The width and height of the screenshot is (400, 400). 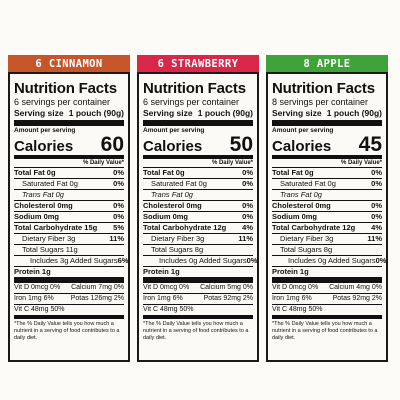 What do you see at coordinates (198, 299) in the screenshot?
I see `vitamin-row-2: Iron 1mg 6% Potas 92mg 2%` at bounding box center [198, 299].